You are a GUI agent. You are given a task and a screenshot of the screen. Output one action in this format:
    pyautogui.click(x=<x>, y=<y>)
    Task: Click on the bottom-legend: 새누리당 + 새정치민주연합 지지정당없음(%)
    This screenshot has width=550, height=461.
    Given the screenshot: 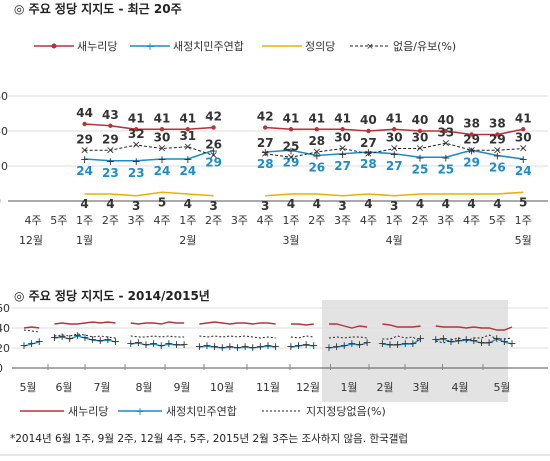 What is the action you would take?
    pyautogui.click(x=203, y=411)
    